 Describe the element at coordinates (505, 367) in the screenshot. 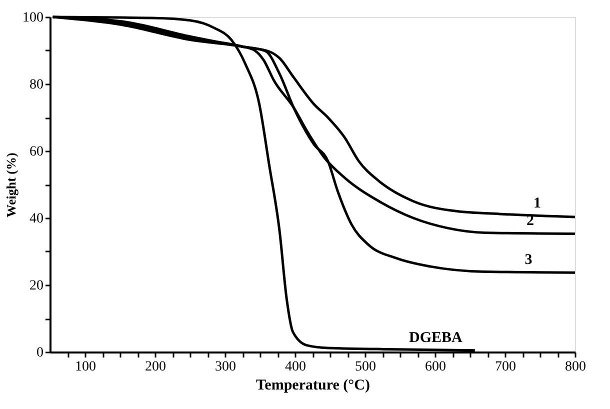

I see `x-tick-label: 700` at that location.